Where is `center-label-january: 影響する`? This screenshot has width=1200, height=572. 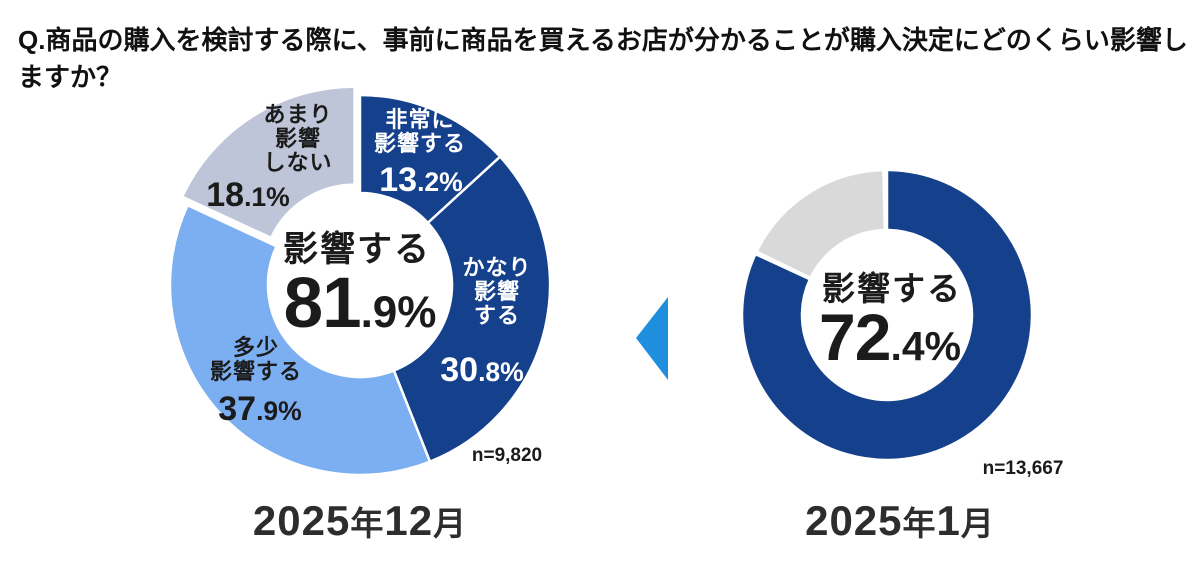
center-label-january: 影響する is located at coordinates (892, 288).